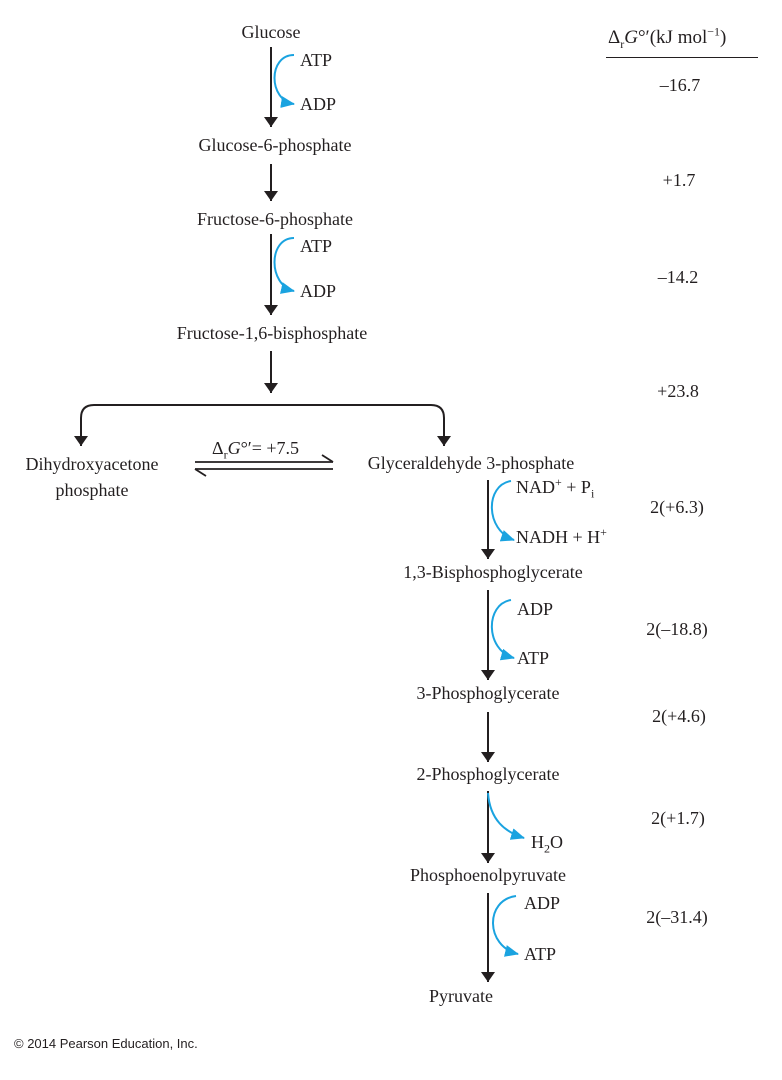 The width and height of the screenshot is (782, 1080). What do you see at coordinates (92, 464) in the screenshot?
I see `metabolite-dhap-line1: Dihydroxyacetone` at bounding box center [92, 464].